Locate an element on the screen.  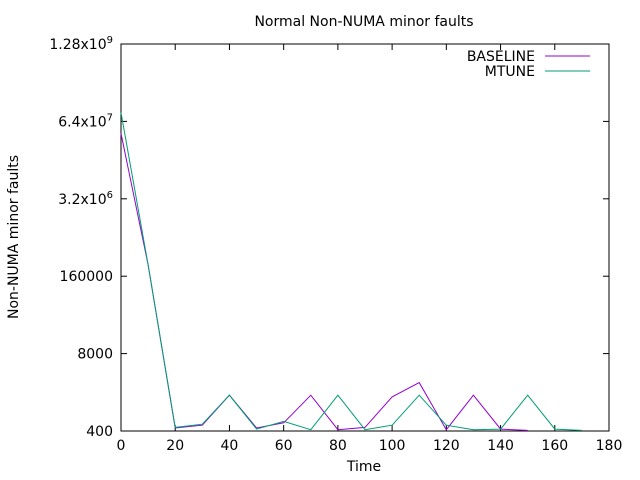
x-tick-label: 100 is located at coordinates (392, 446).